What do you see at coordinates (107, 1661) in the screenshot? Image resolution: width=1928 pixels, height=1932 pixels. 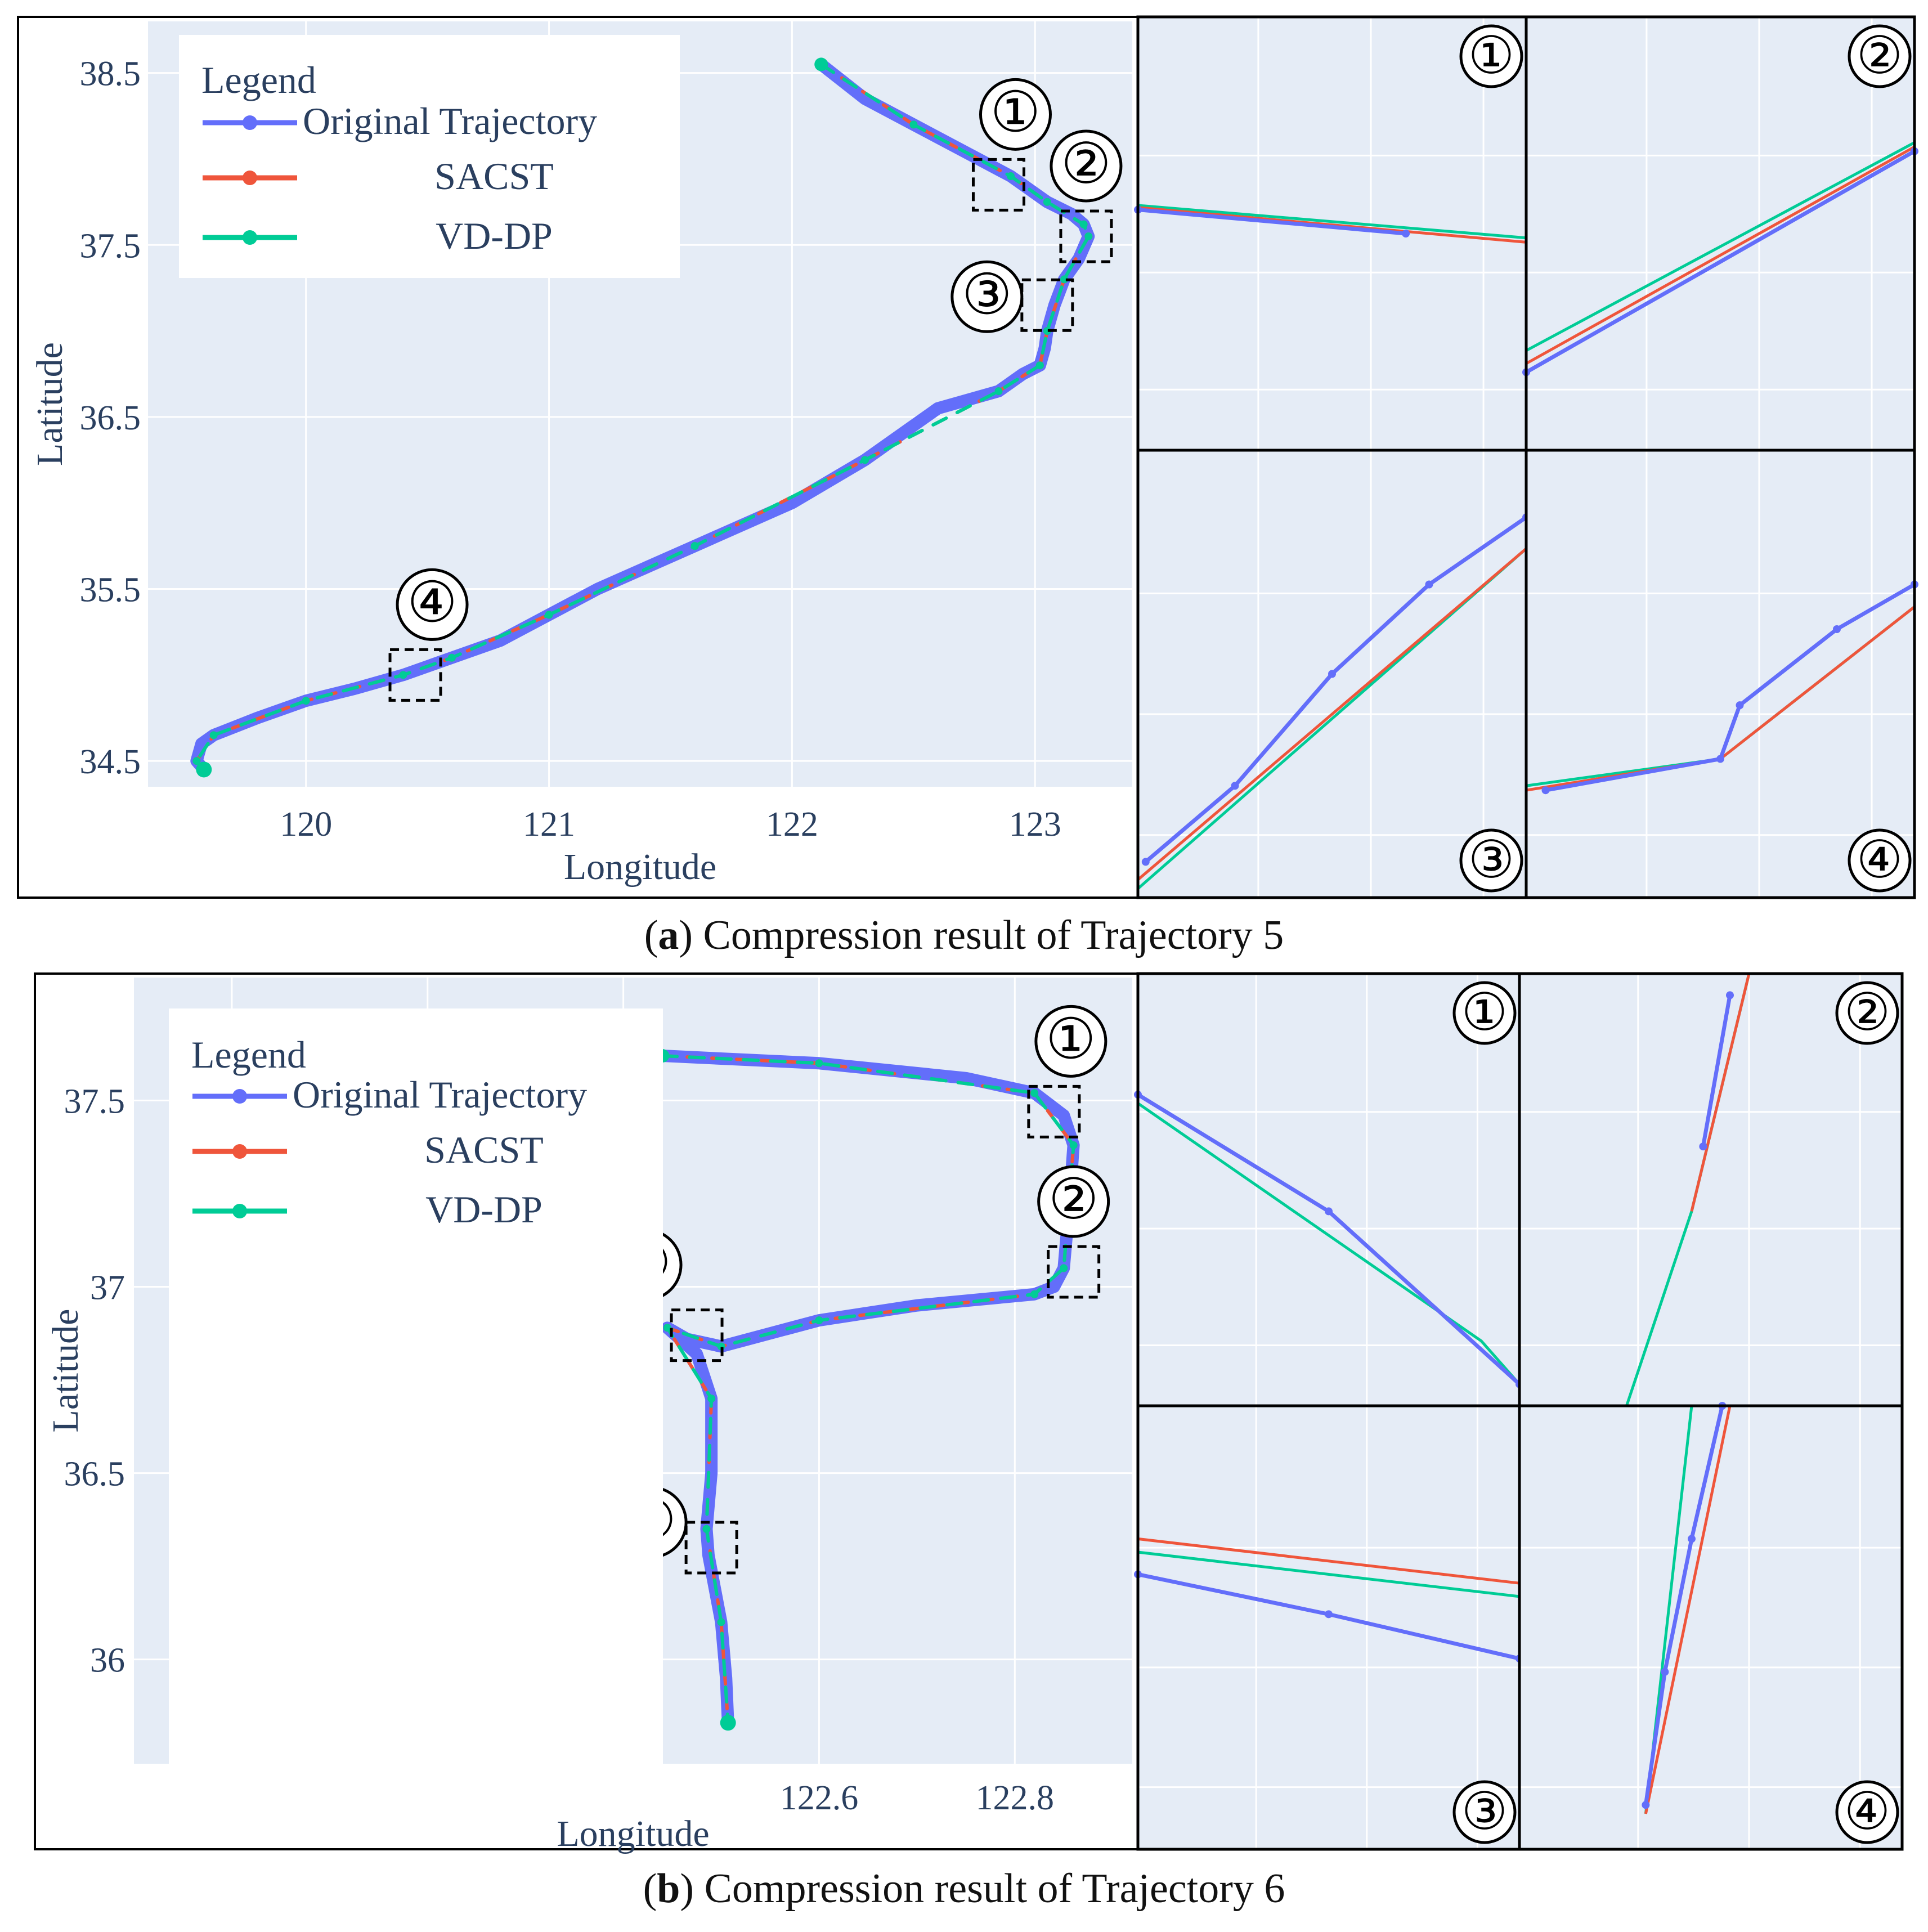 I see `y-tick-label: 36` at bounding box center [107, 1661].